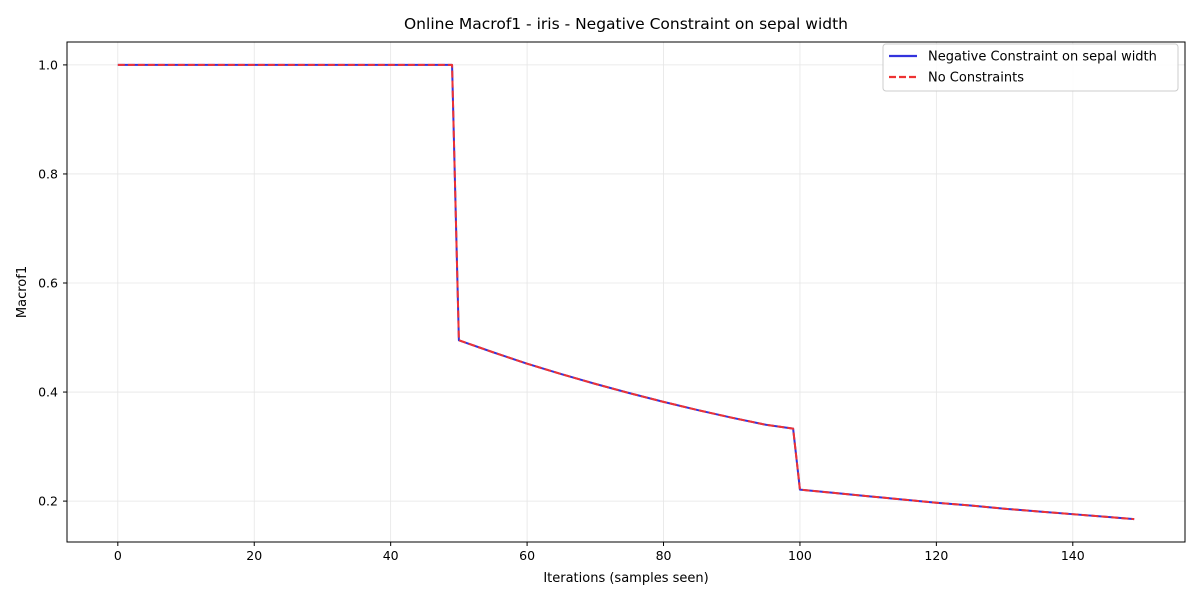 The image size is (1200, 600). I want to click on y-axis-label: Macrof1, so click(22, 292).